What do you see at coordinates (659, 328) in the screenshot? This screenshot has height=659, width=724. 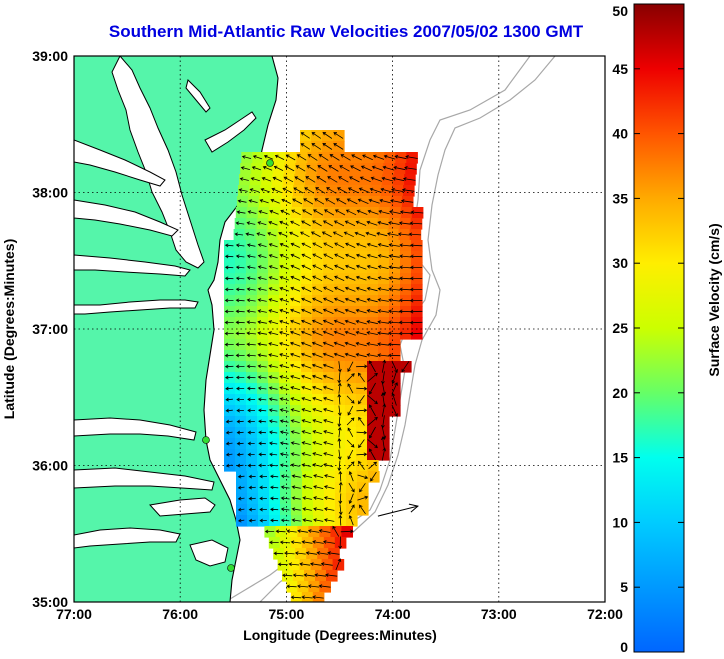 I see `colorbar-gradient` at bounding box center [659, 328].